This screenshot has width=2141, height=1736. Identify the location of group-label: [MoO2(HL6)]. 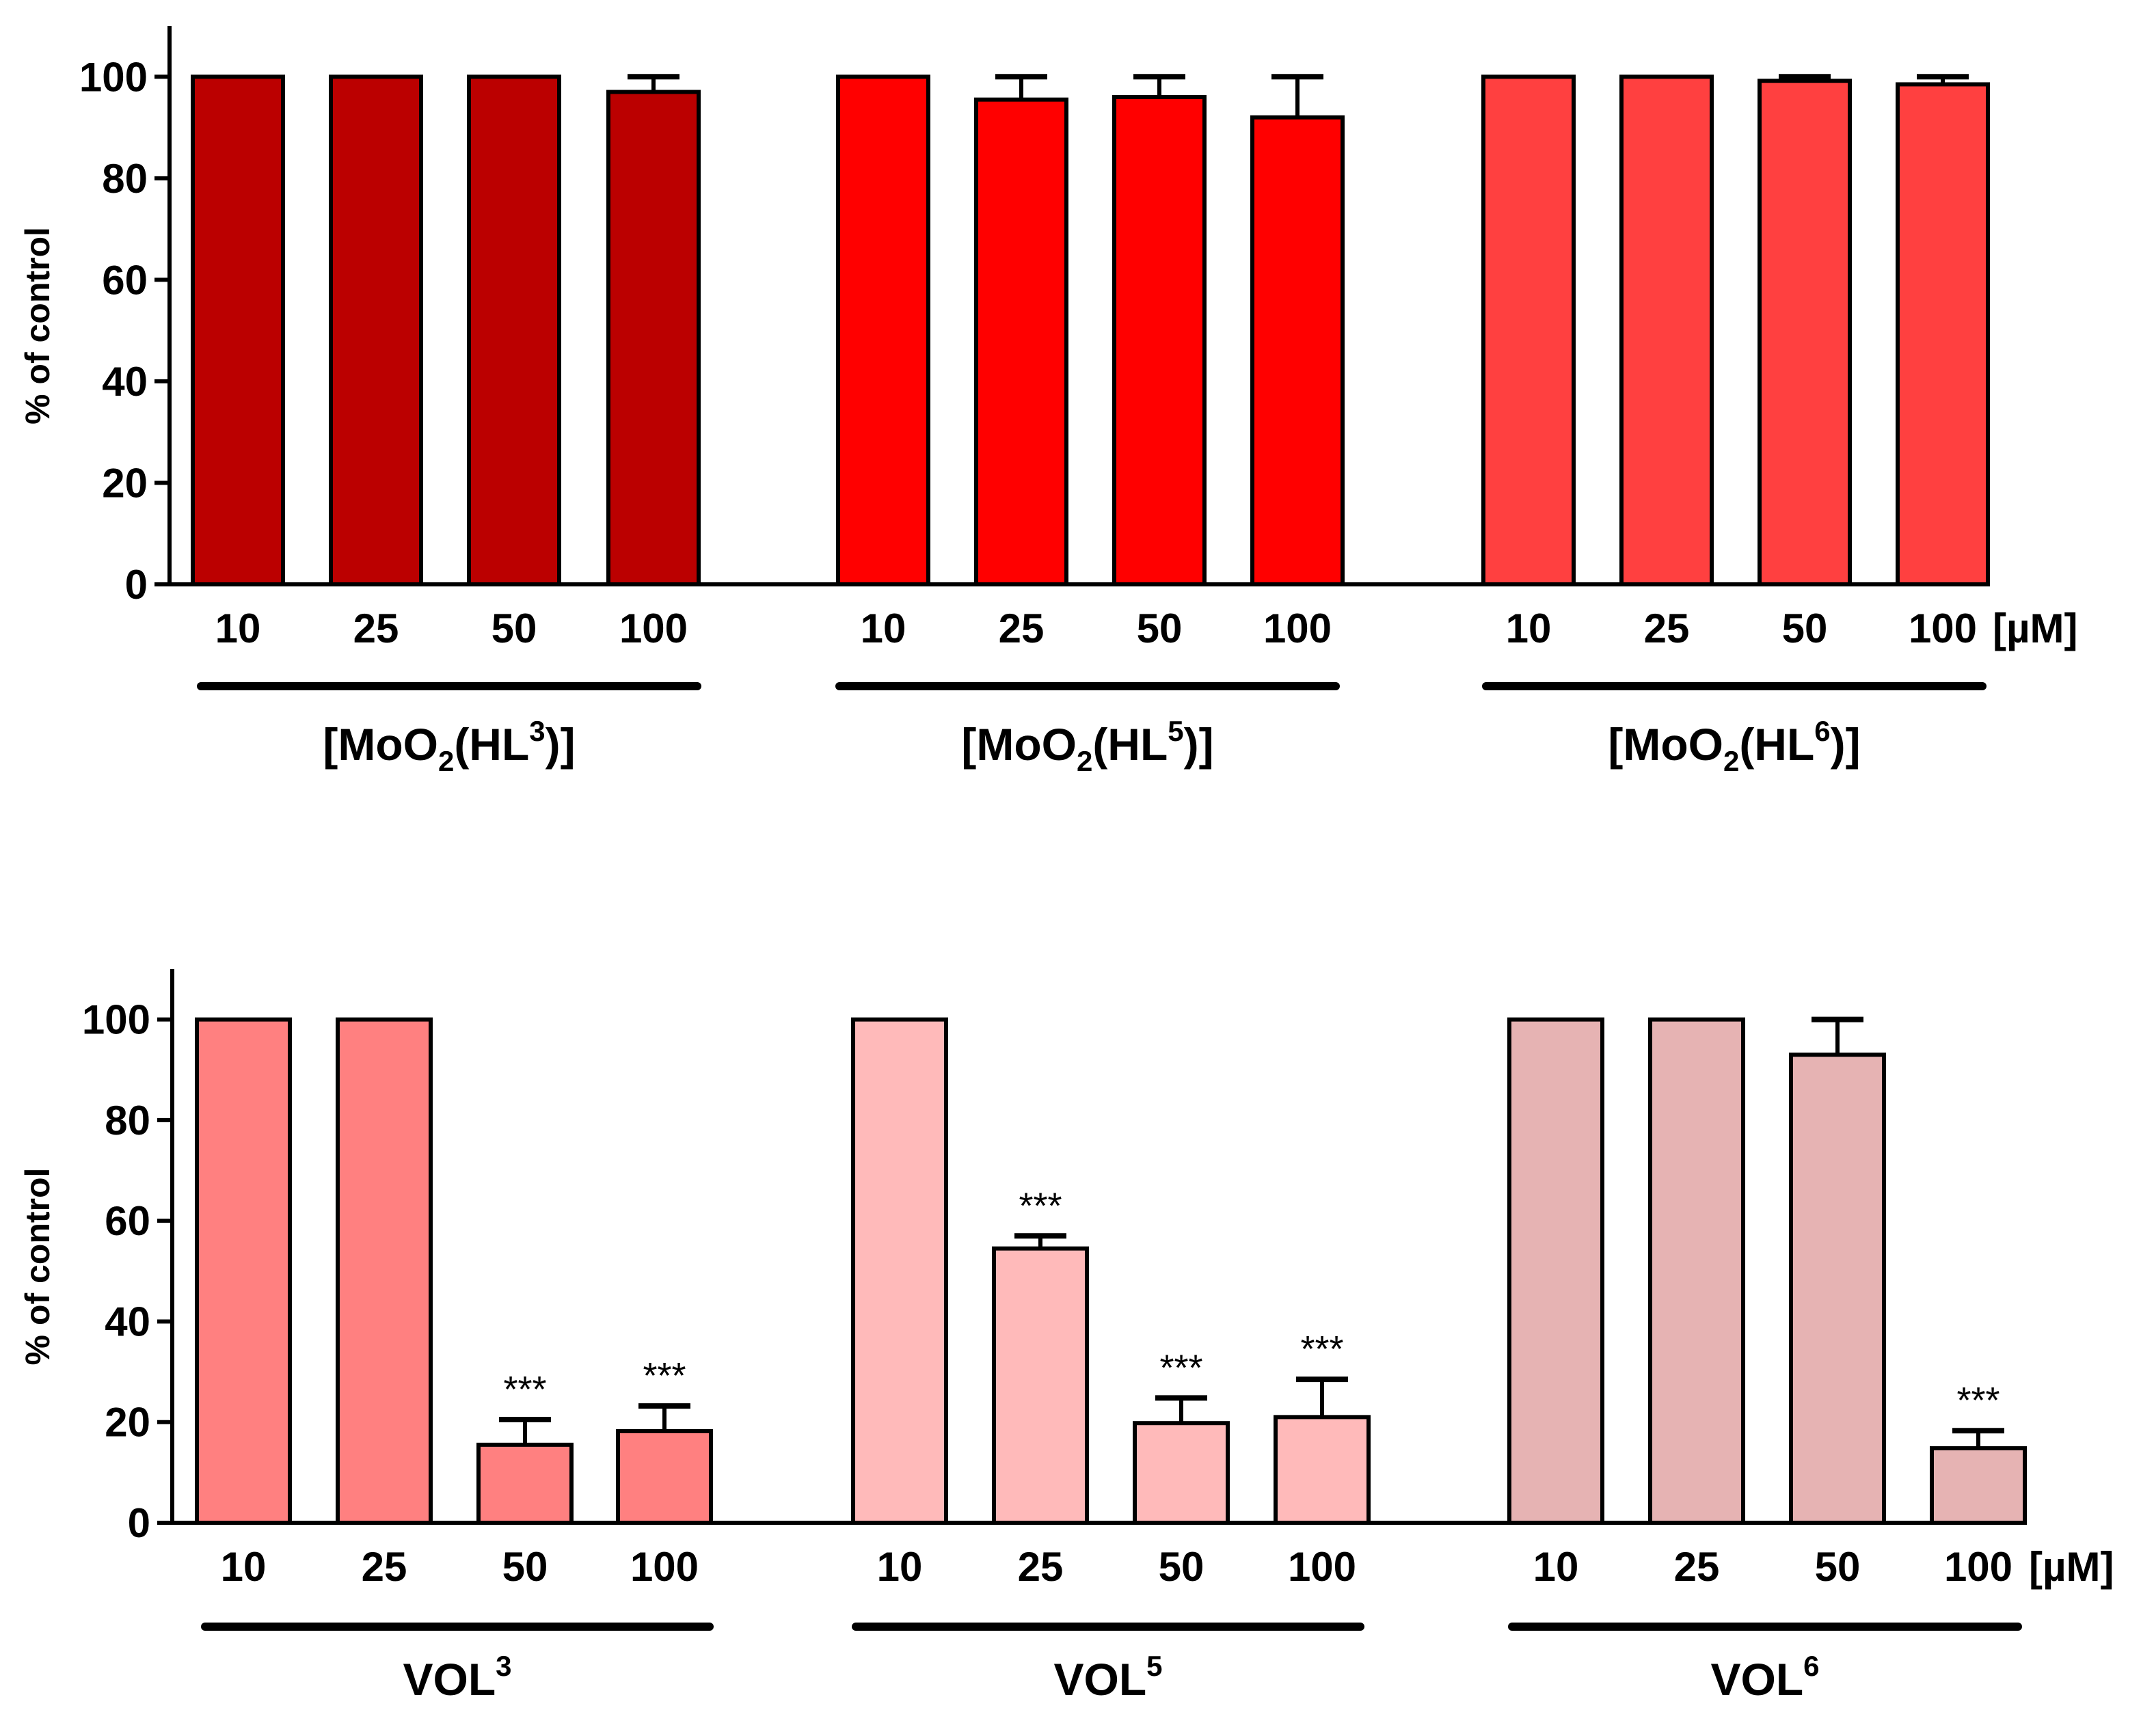
(1734, 746).